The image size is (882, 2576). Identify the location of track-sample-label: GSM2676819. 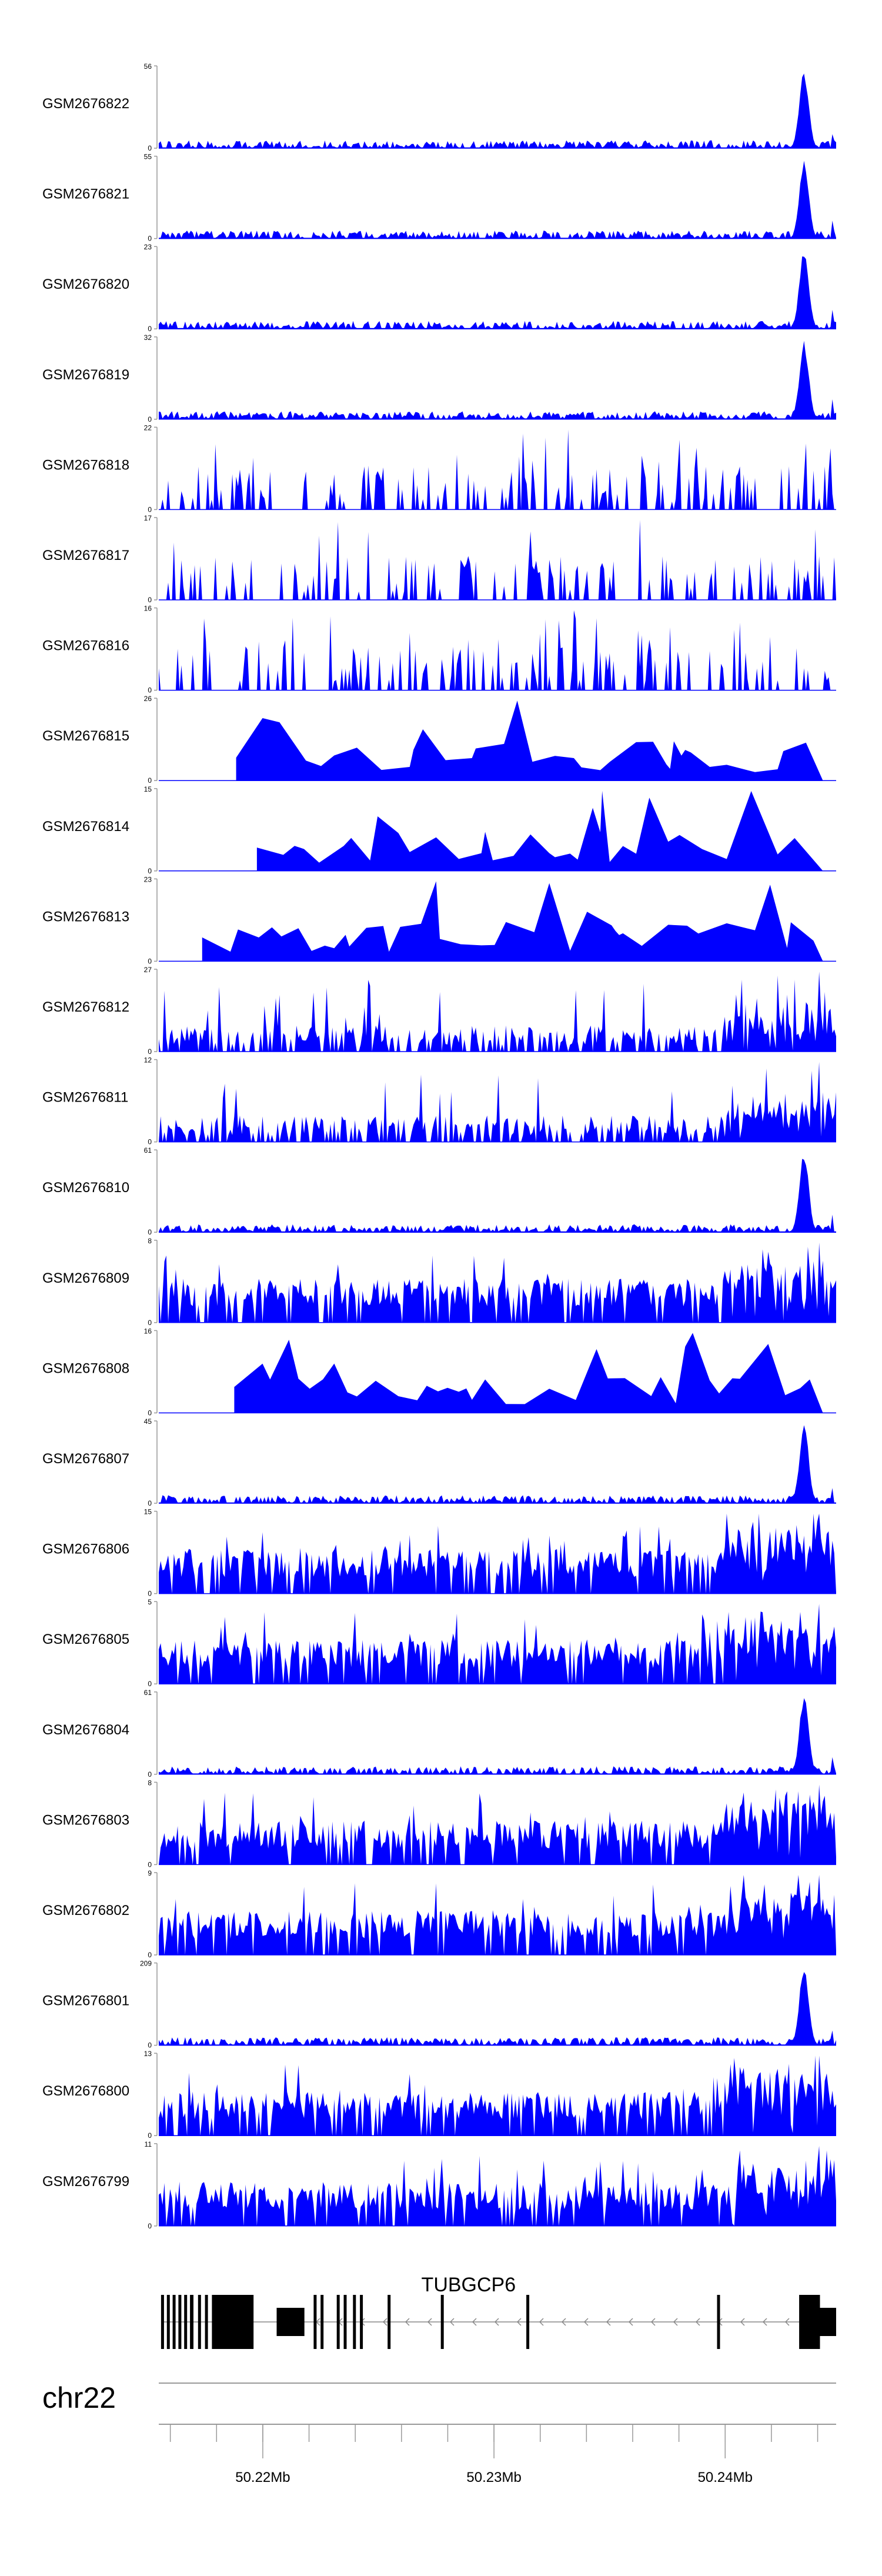
(85, 375).